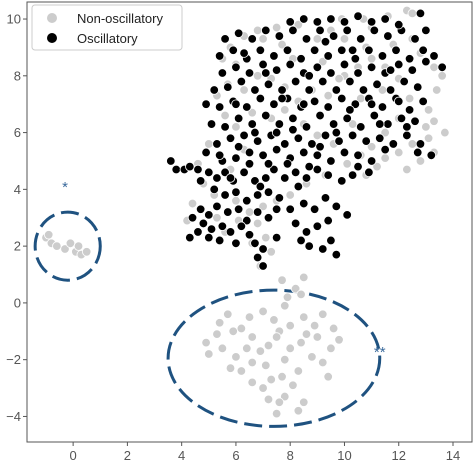 The height and width of the screenshot is (464, 474). Describe the element at coordinates (73, 455) in the screenshot. I see `x-tick-label: 0` at that location.